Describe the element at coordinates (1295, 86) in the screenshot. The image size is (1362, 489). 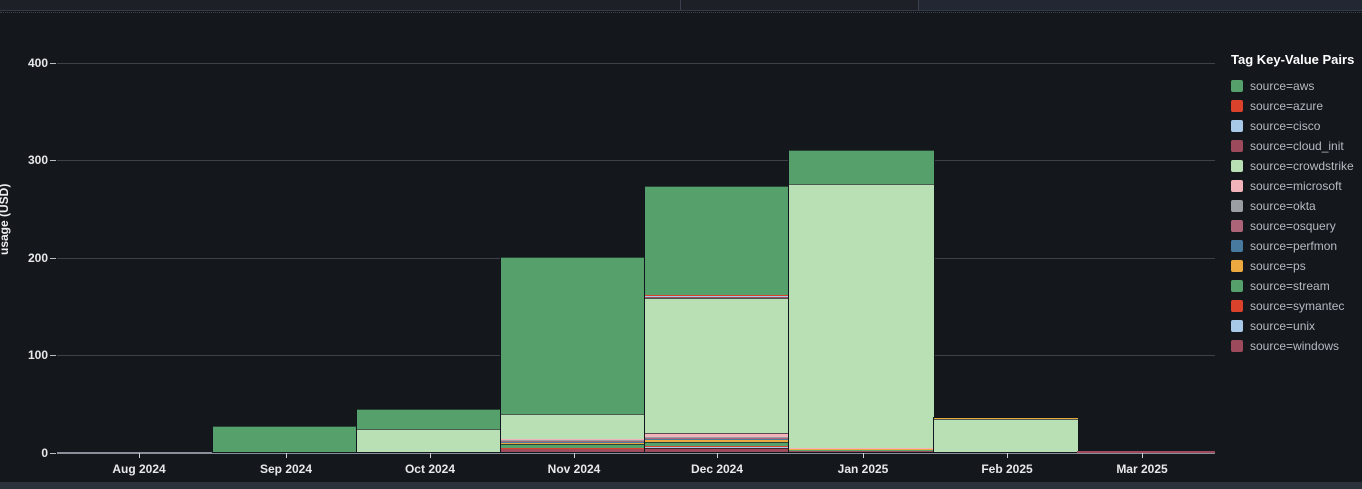
I see `legend-item-aws: source=aws` at that location.